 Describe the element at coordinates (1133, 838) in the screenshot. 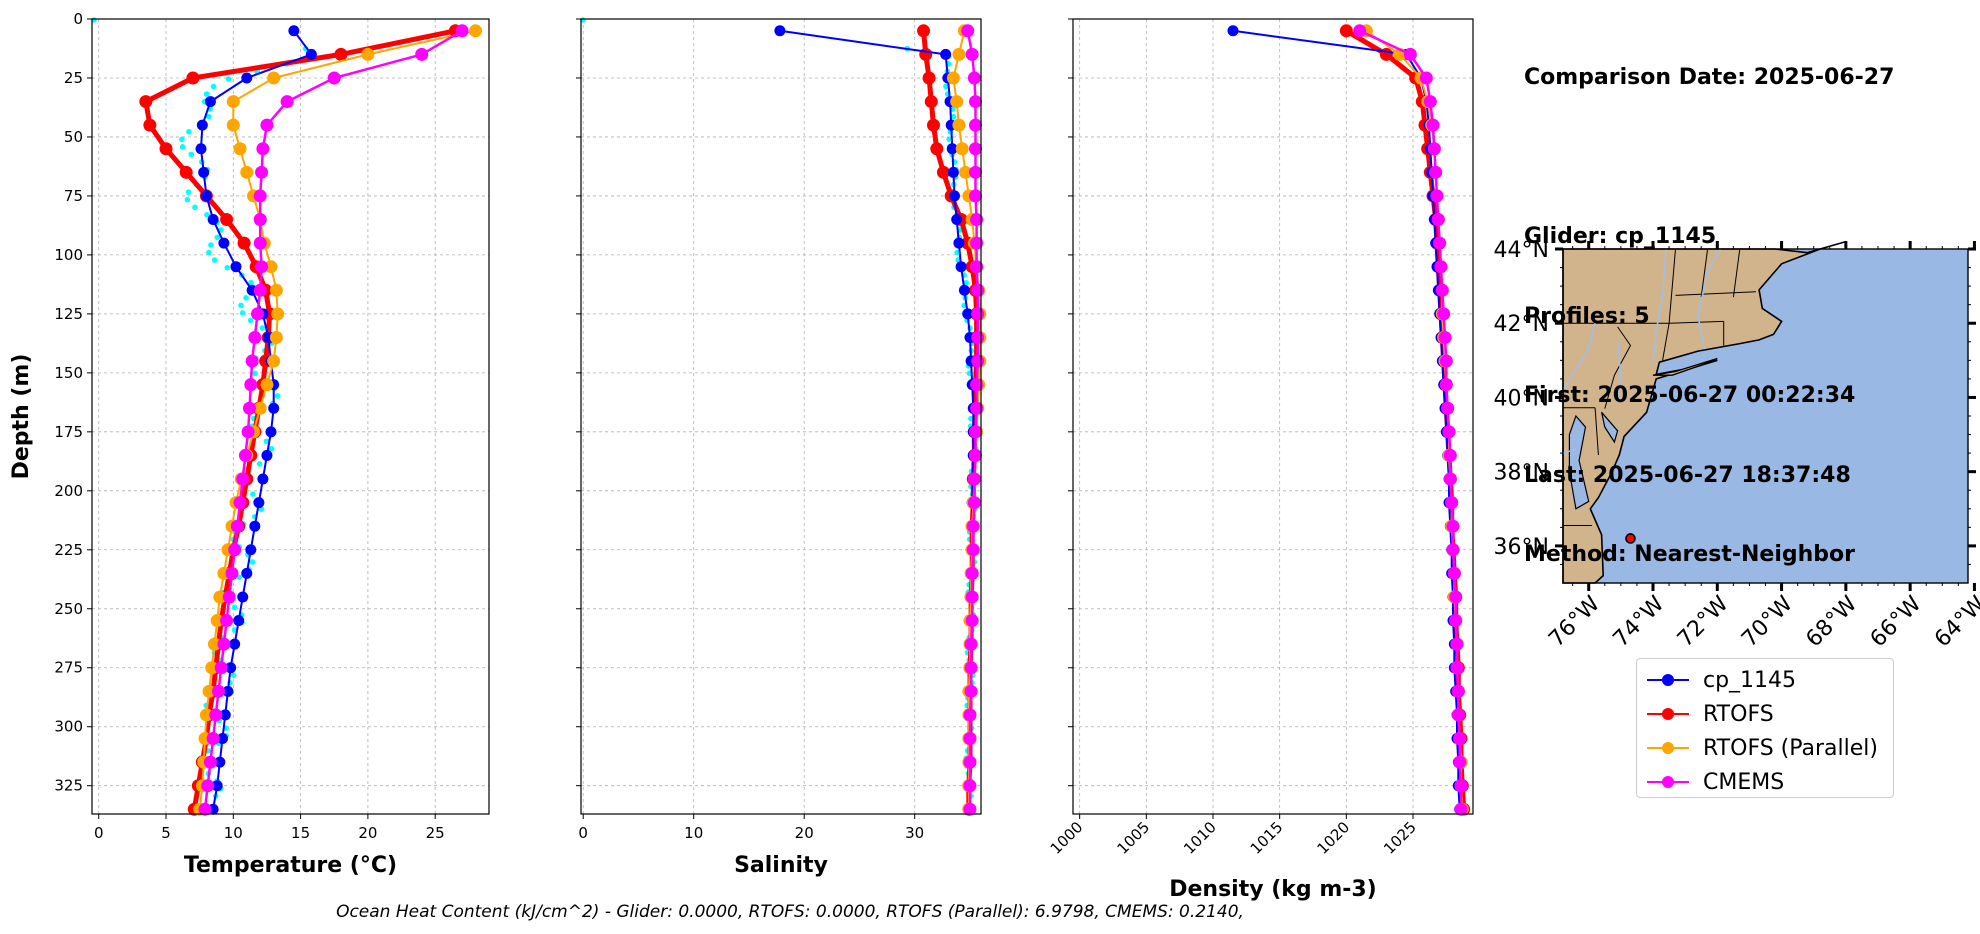

I see `x-tick-label: 1005` at that location.